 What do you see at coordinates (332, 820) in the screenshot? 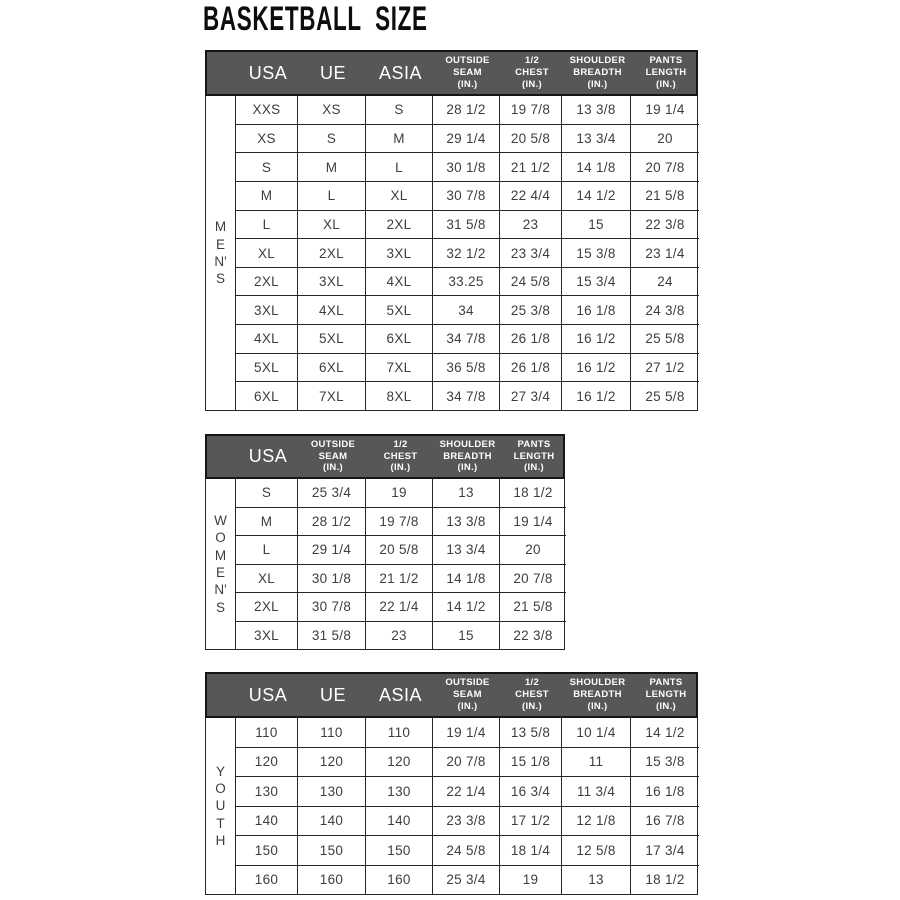
I see `table-cell: 140` at bounding box center [332, 820].